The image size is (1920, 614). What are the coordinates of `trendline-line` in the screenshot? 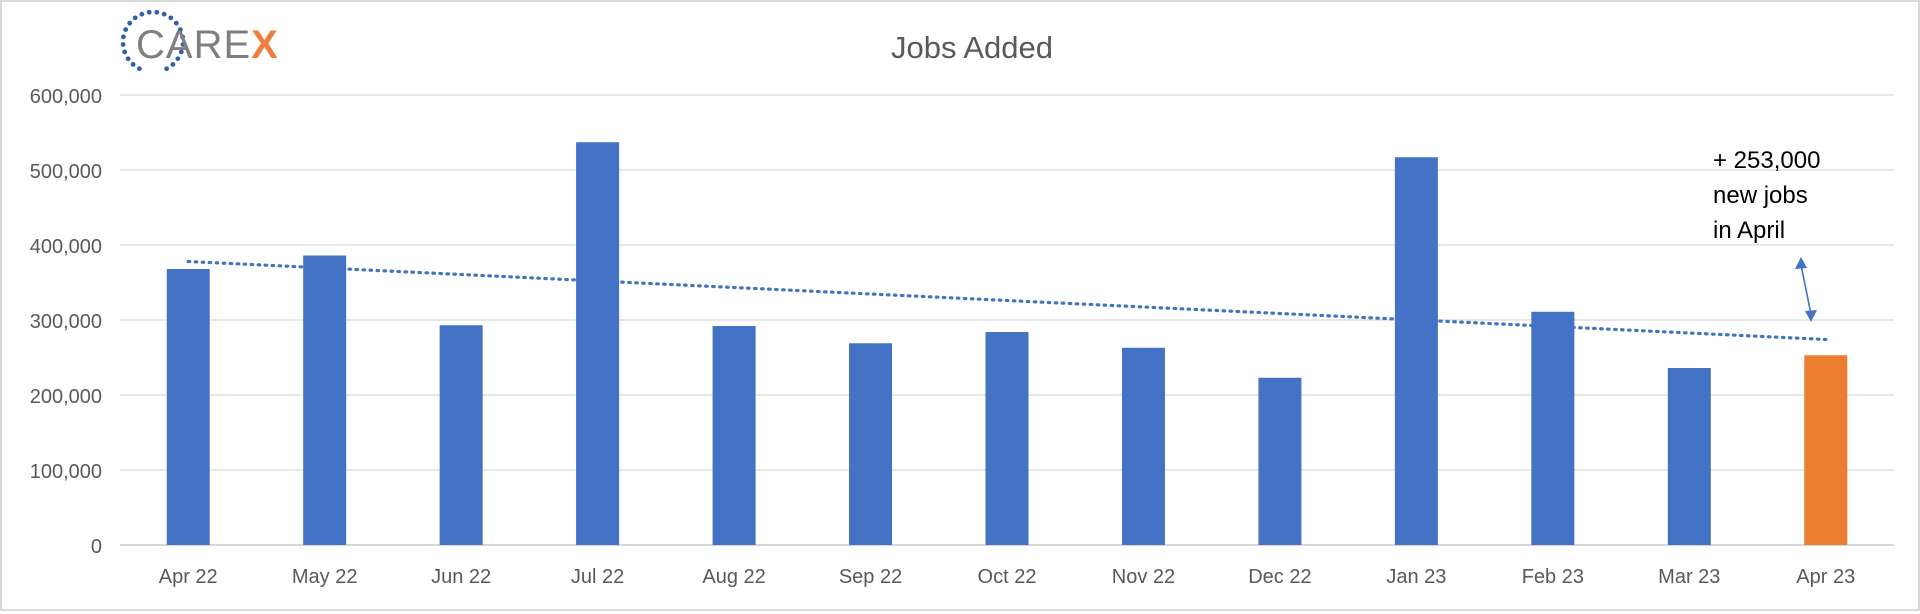 It's located at (1007, 300).